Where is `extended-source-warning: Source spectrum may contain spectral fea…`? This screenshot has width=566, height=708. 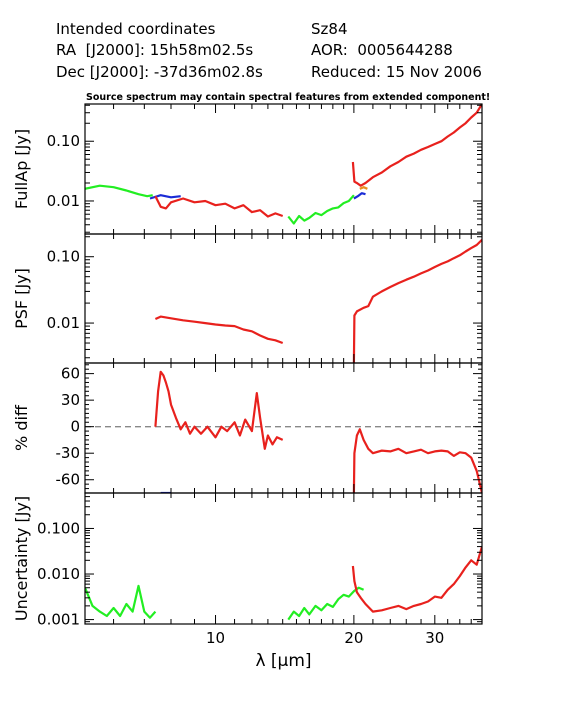
extended-source-warning: Source spectrum may contain spectral fea… is located at coordinates (288, 97).